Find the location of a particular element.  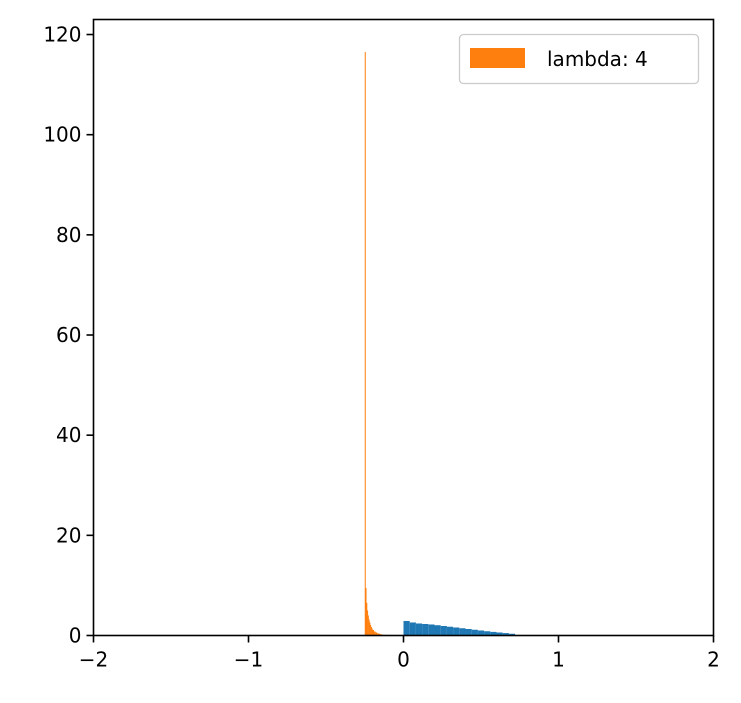

legend-swatch is located at coordinates (497, 58).